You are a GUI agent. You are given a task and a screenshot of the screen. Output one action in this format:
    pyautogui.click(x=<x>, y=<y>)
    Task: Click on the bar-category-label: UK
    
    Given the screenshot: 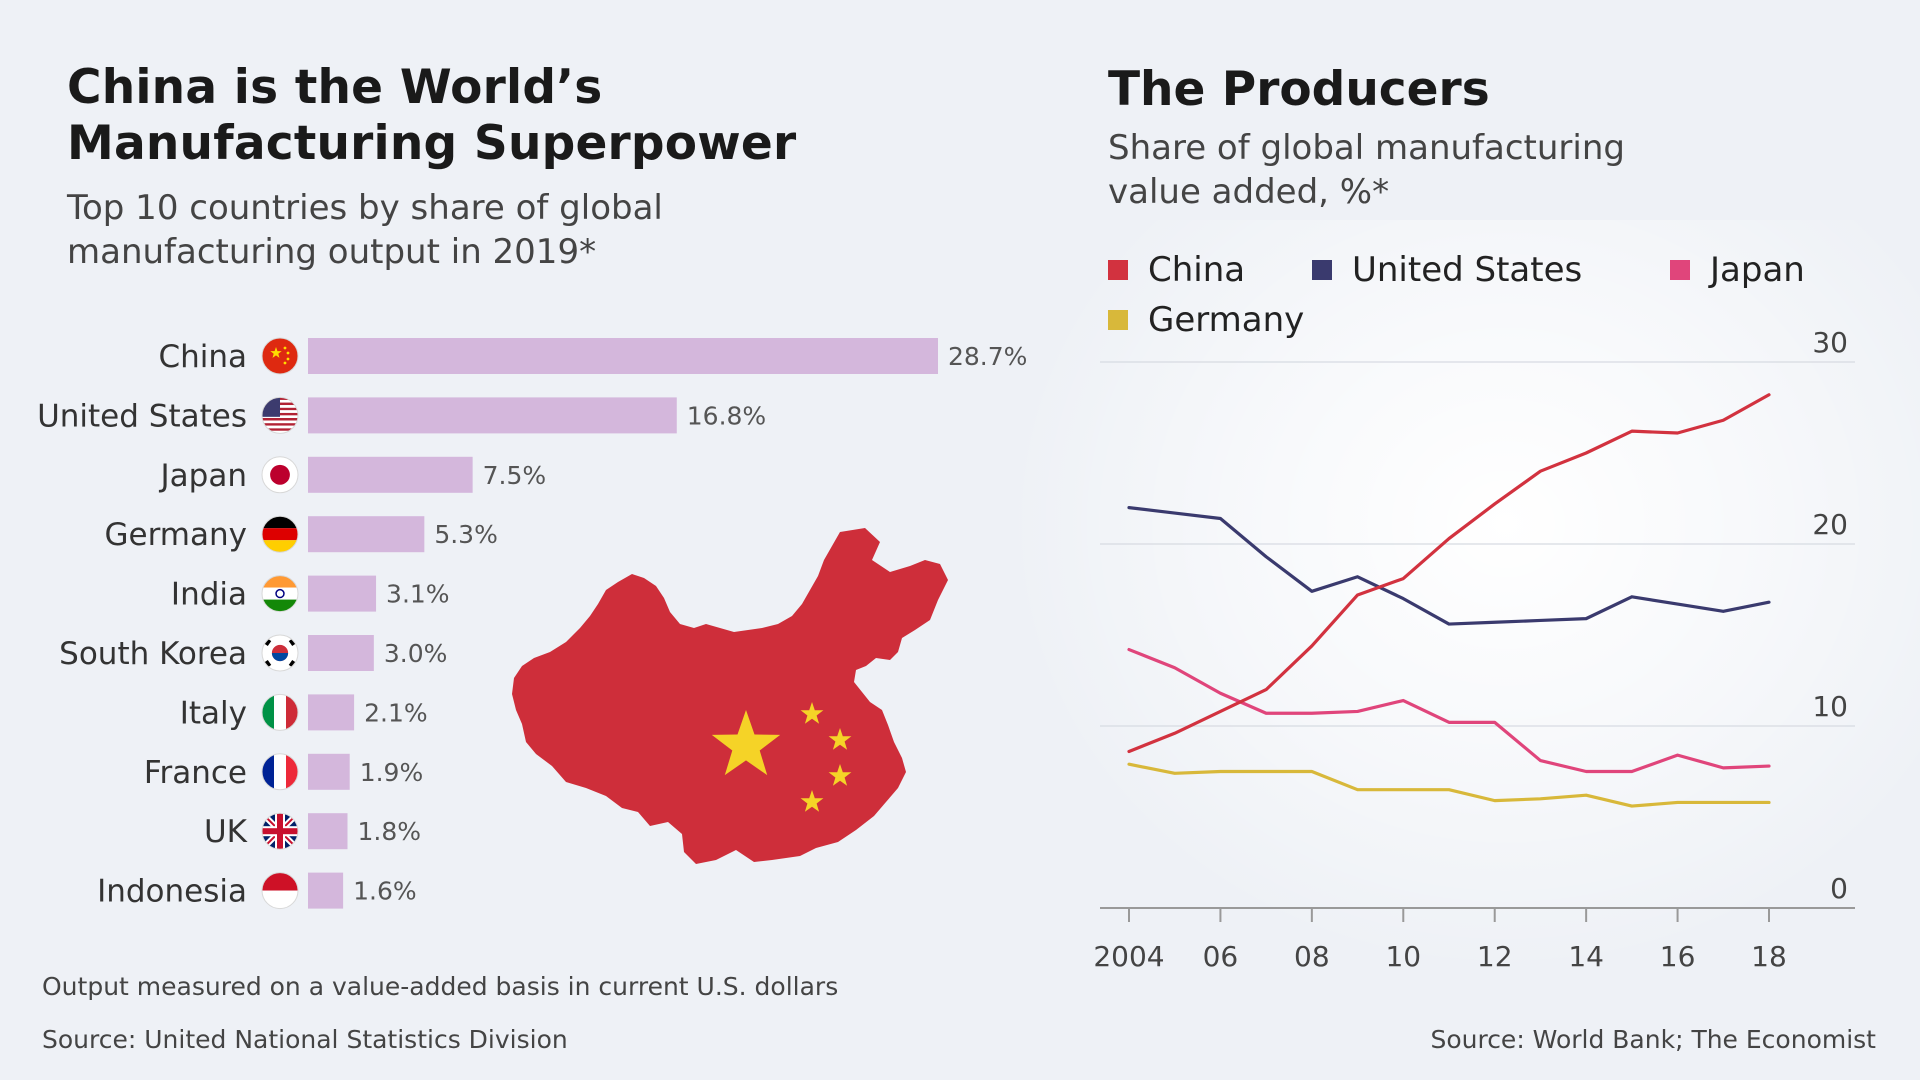 What is the action you would take?
    pyautogui.click(x=226, y=832)
    